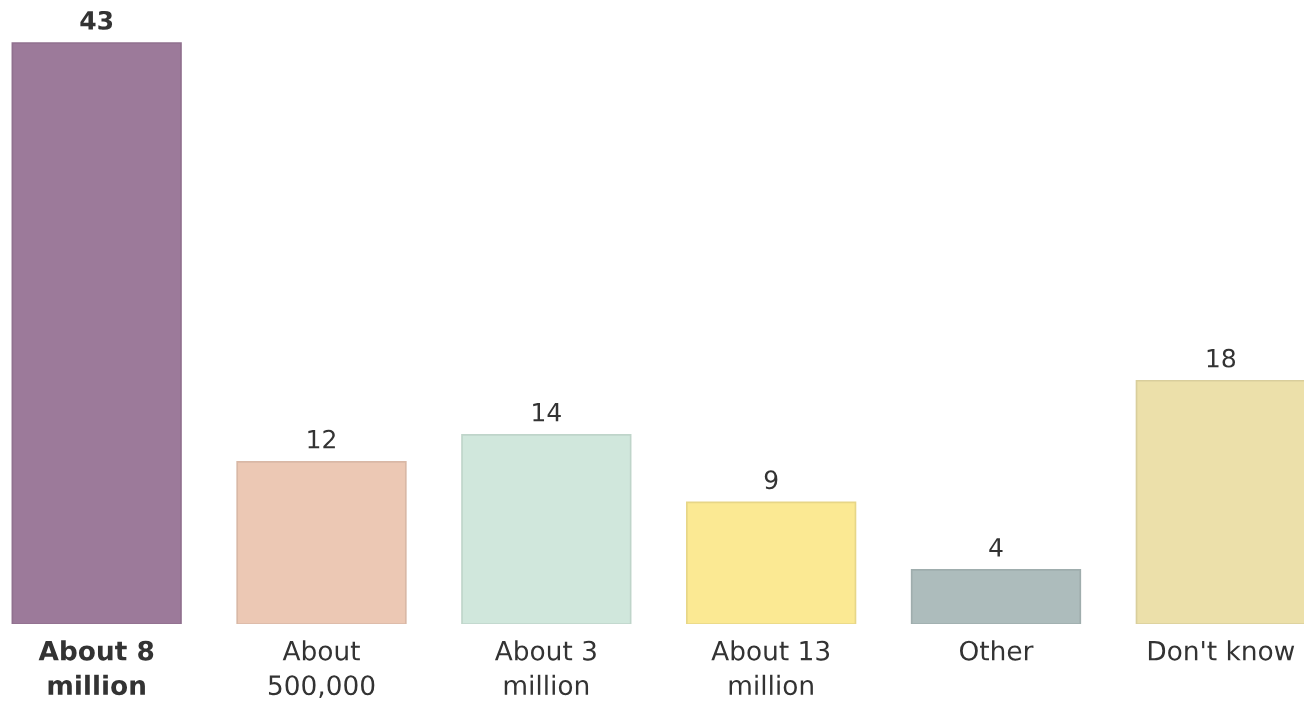 This screenshot has height=709, width=1304. Describe the element at coordinates (547, 412) in the screenshot. I see `data-label: 14` at that location.